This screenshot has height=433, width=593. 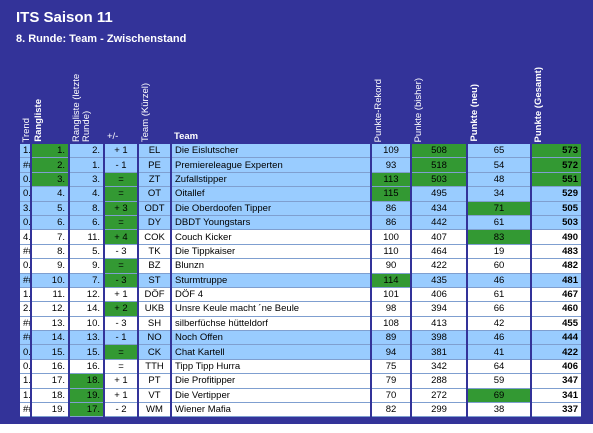 I want to click on table-cell: 442, so click(x=438, y=223).